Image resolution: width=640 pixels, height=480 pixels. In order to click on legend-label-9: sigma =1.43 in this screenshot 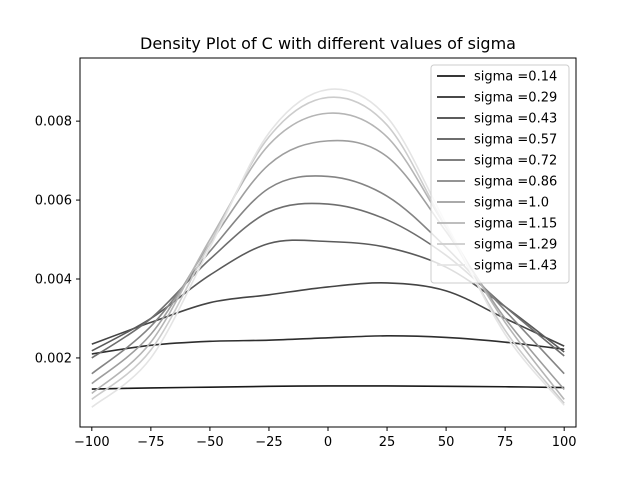, I will do `click(515, 266)`.